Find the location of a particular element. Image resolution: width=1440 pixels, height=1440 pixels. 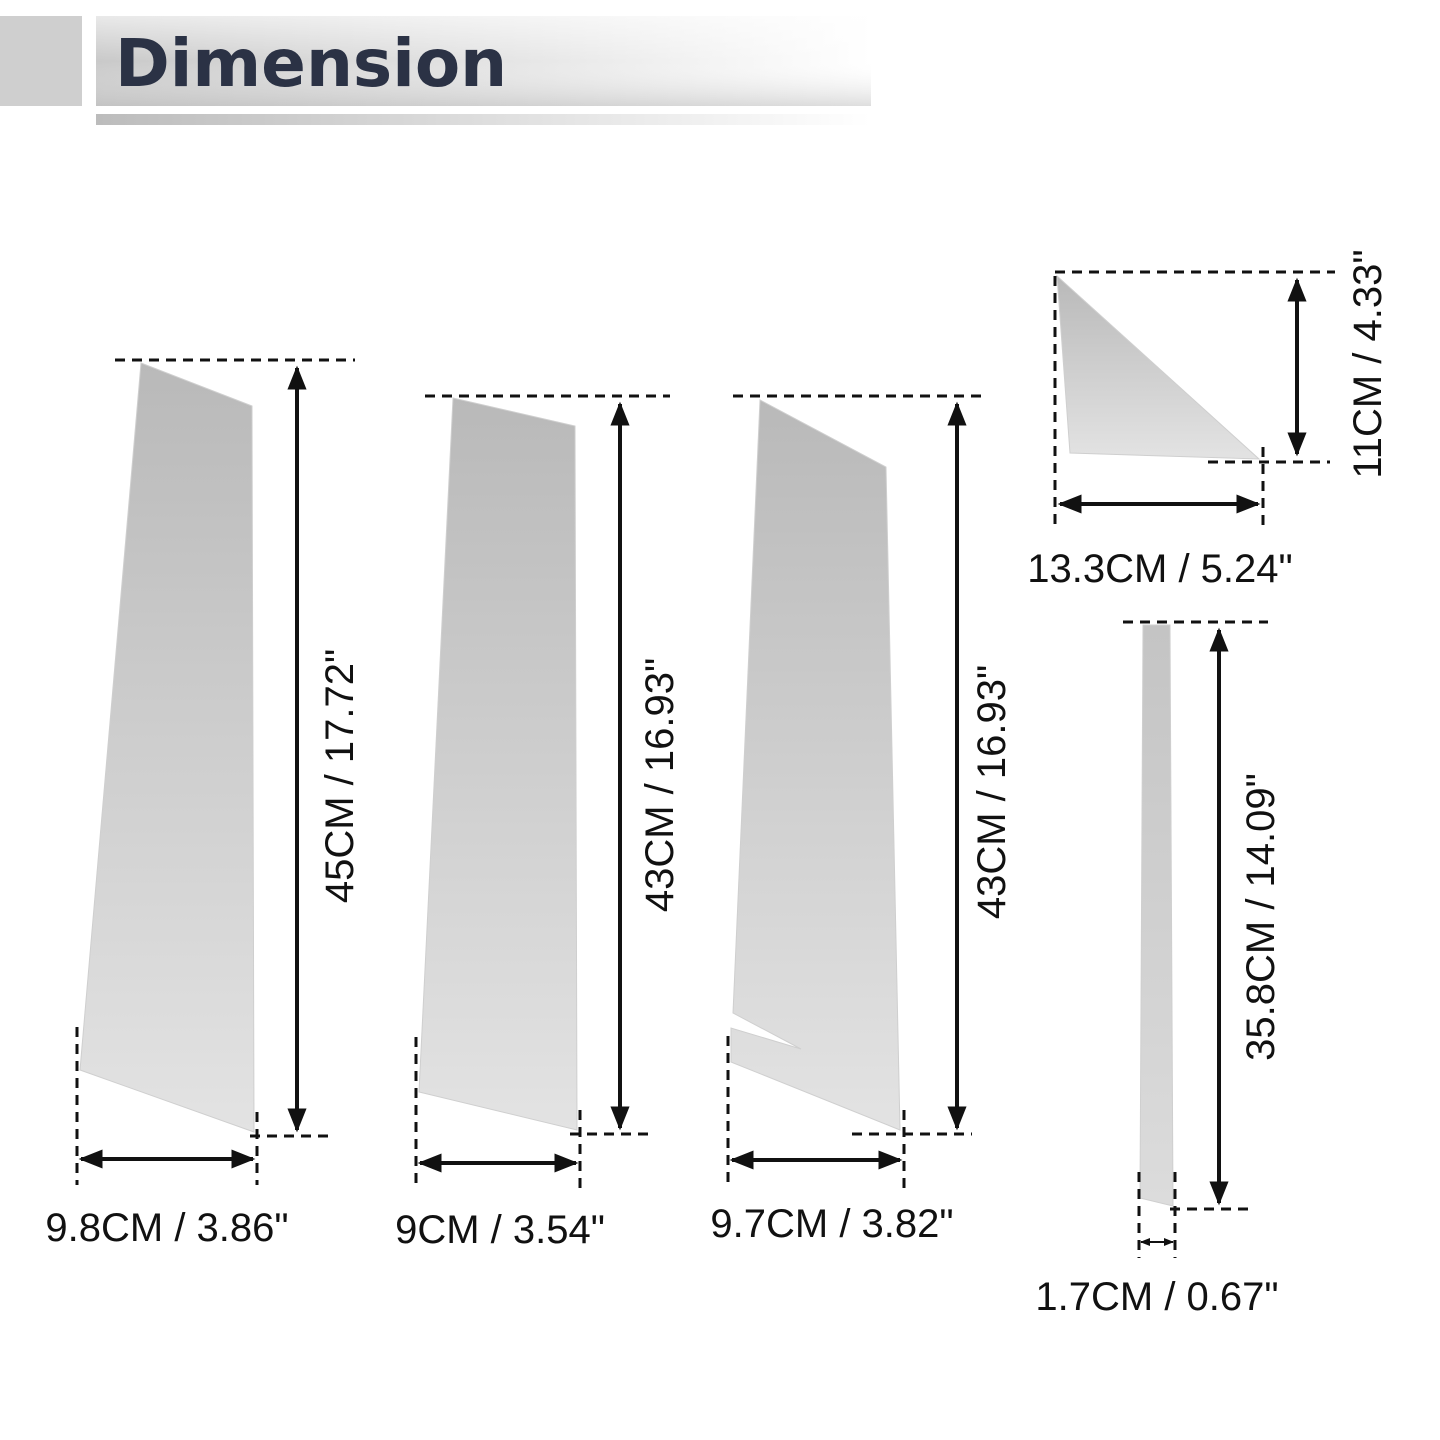

panel-4-shape is located at coordinates (1158, 367).